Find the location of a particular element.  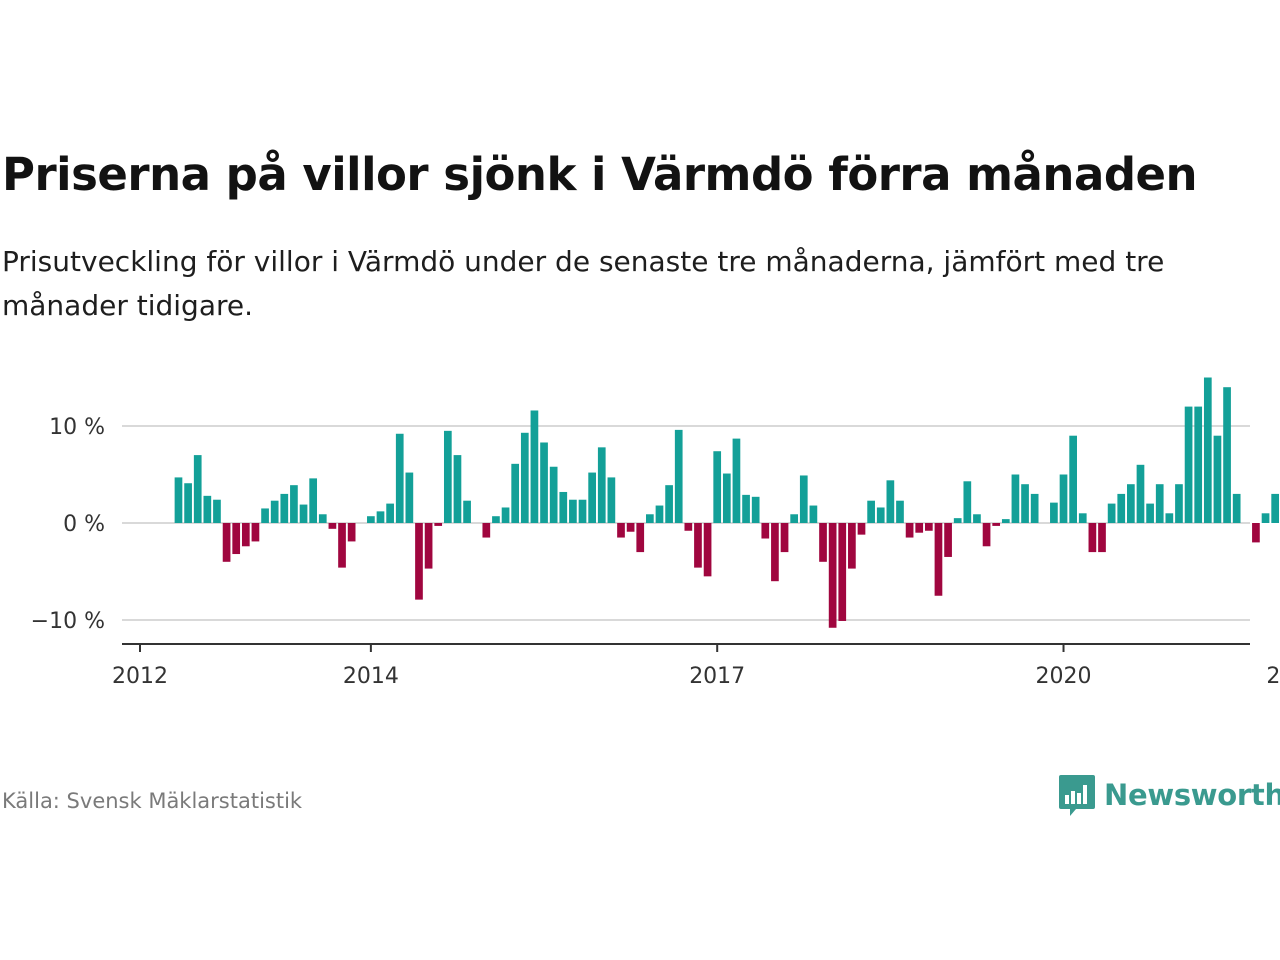

x-tick-label: 2012 is located at coordinates (140, 676).